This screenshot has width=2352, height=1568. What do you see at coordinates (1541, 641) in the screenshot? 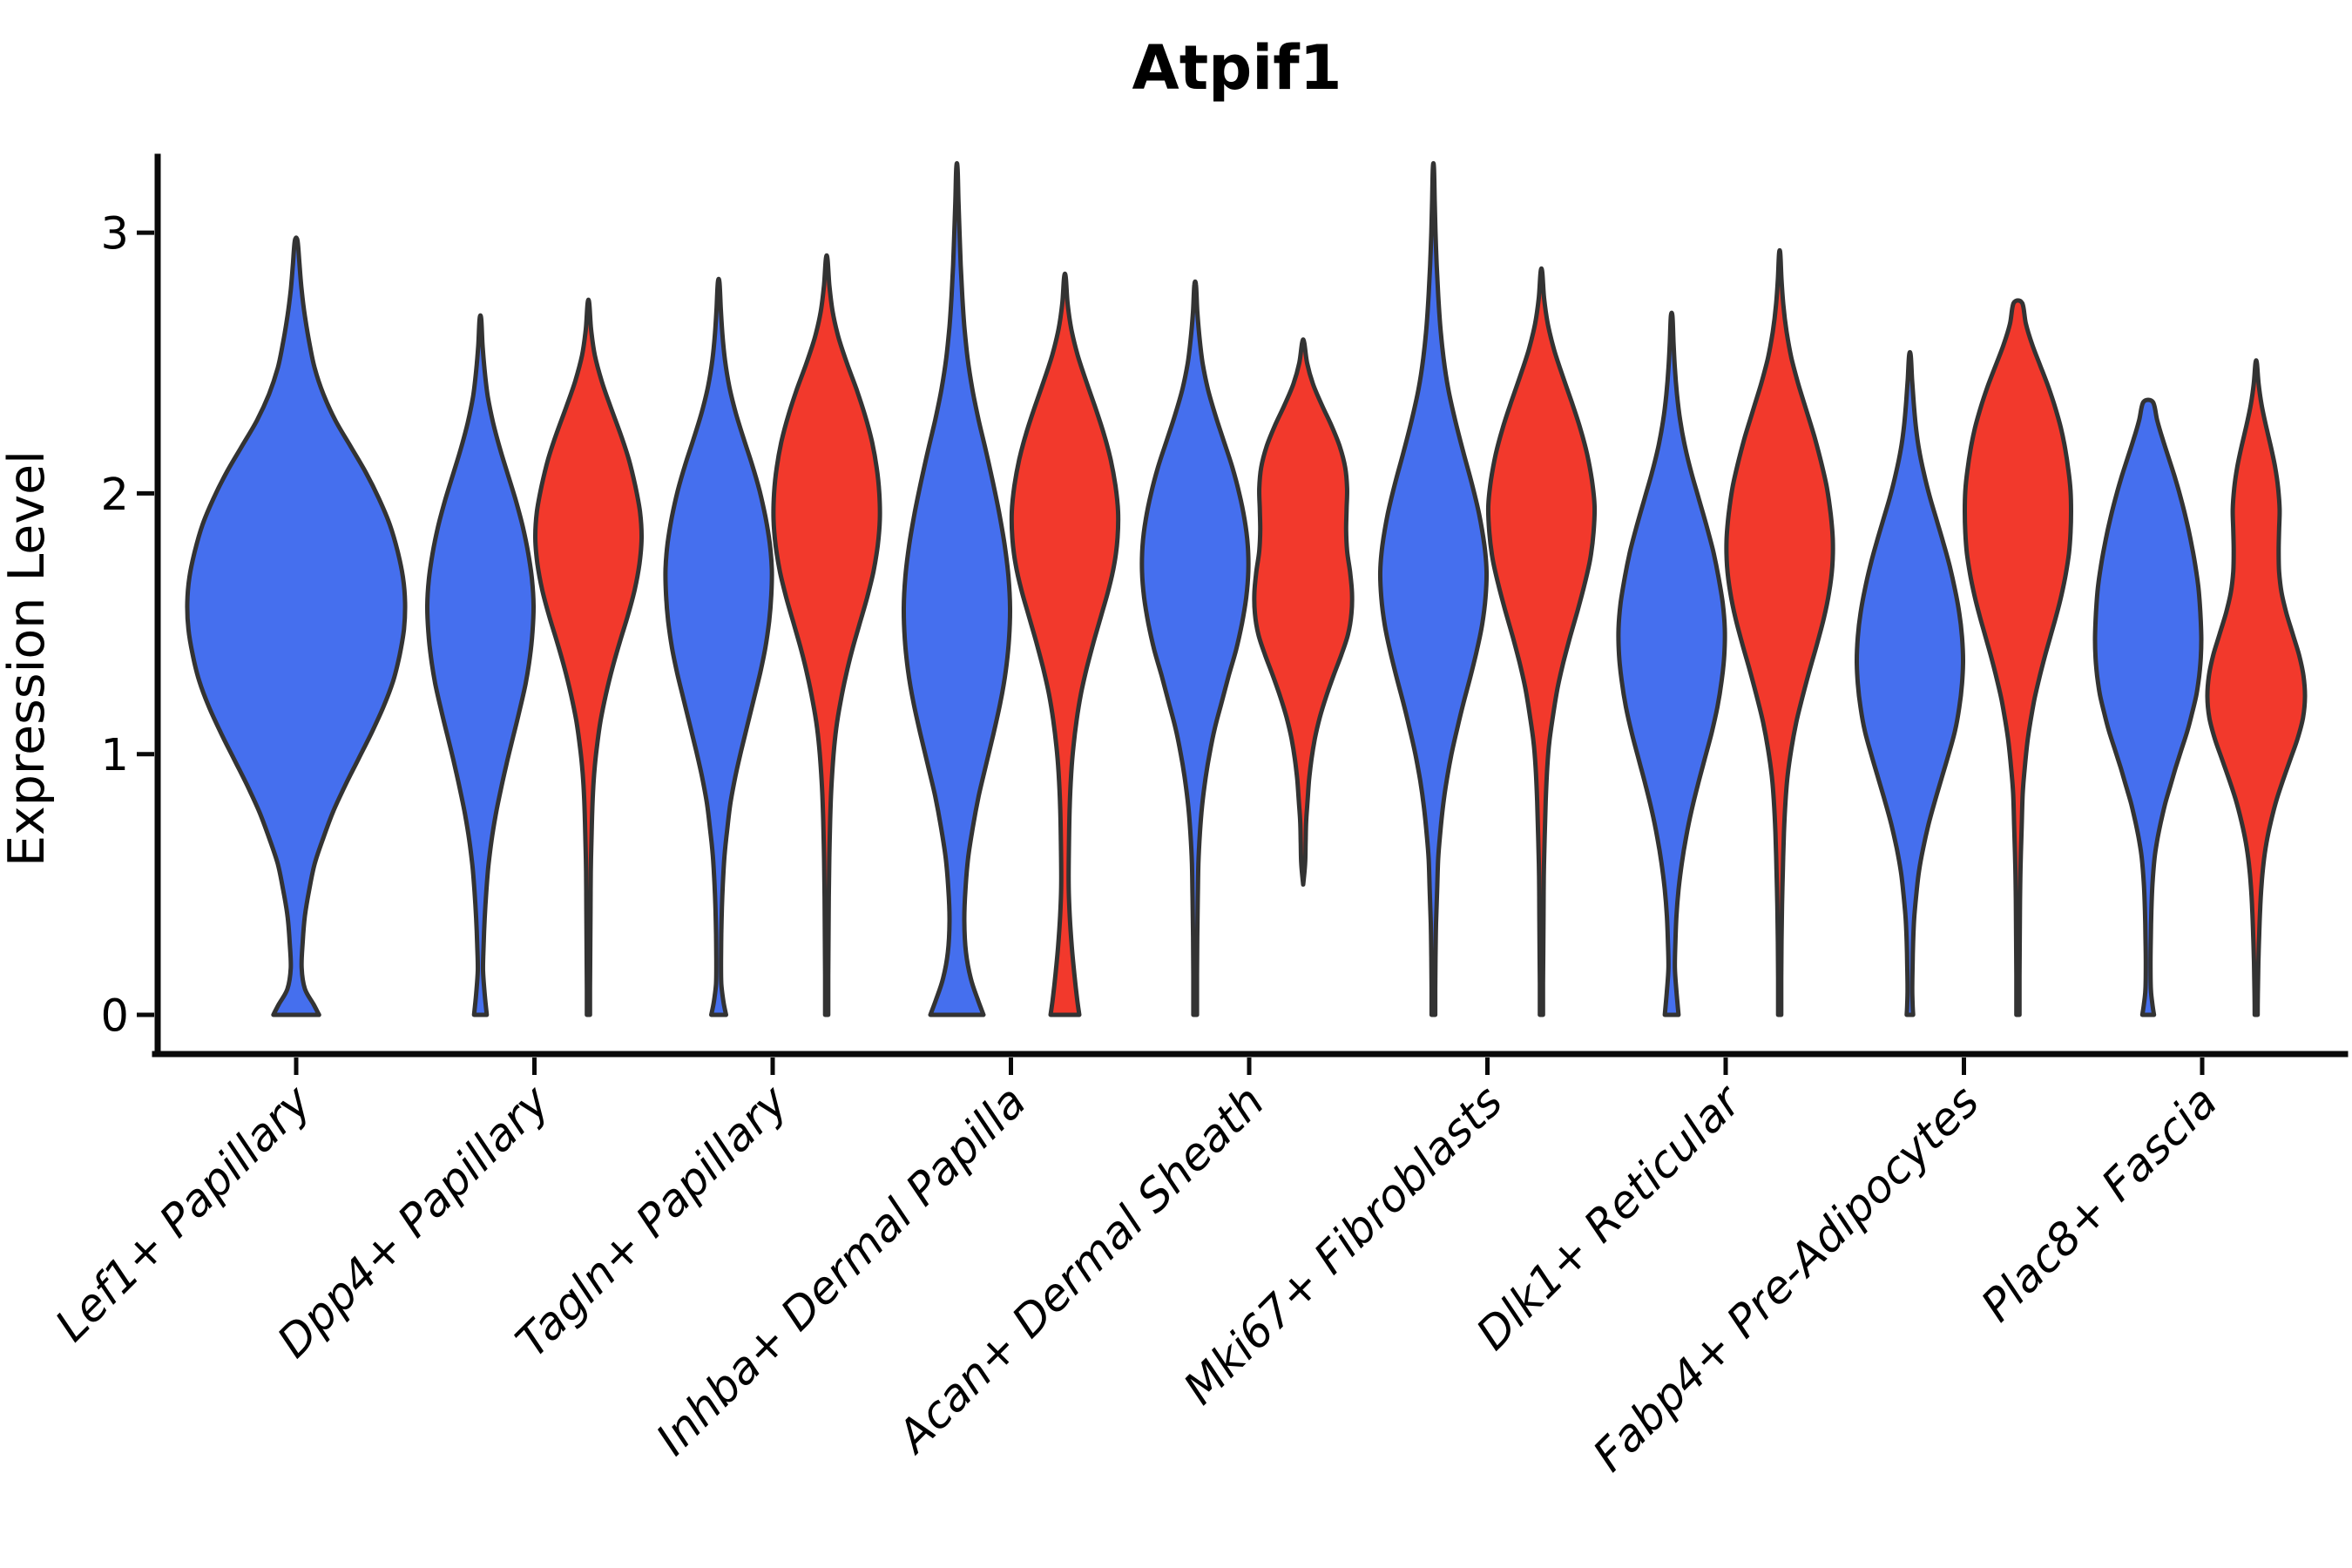
I see `violin-mki67-red` at bounding box center [1541, 641].